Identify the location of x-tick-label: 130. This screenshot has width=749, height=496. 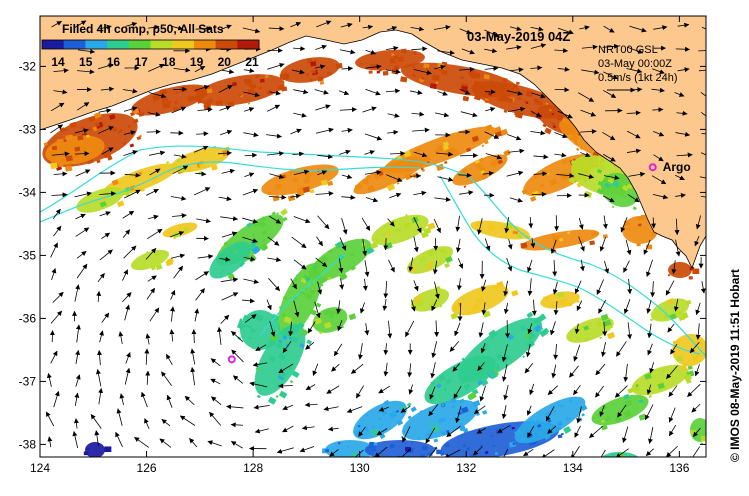
(360, 468).